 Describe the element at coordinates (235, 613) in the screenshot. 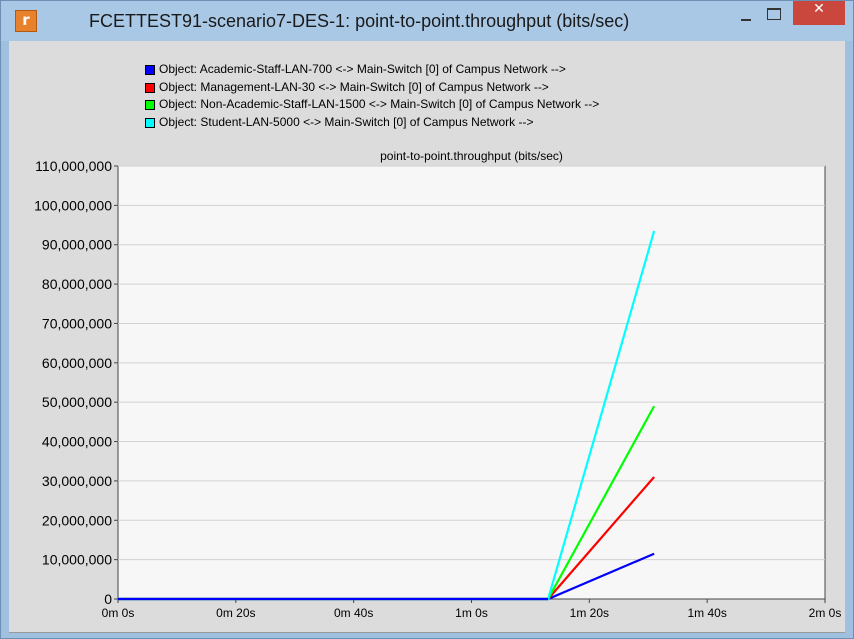

I see `x-tick-label: 0m 20s` at that location.